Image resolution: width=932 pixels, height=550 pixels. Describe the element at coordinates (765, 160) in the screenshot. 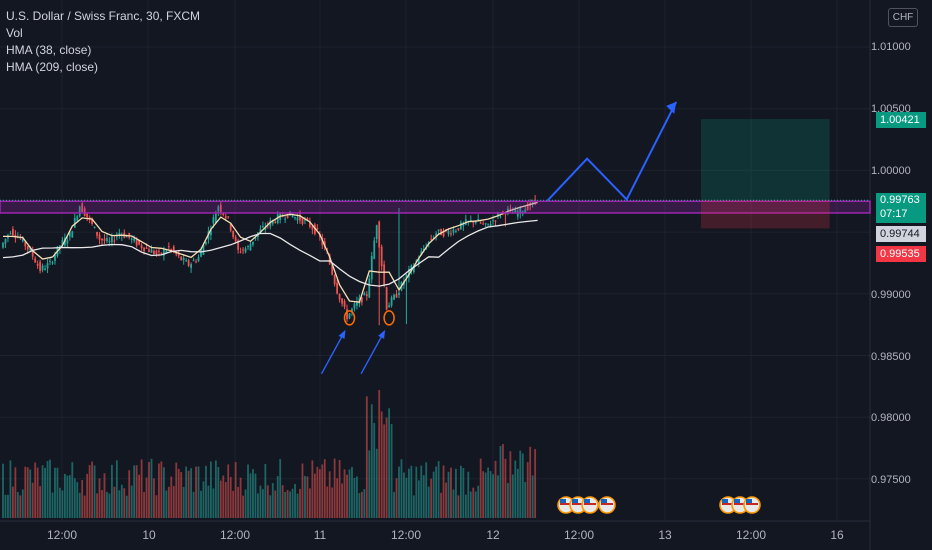

I see `target-zone` at that location.